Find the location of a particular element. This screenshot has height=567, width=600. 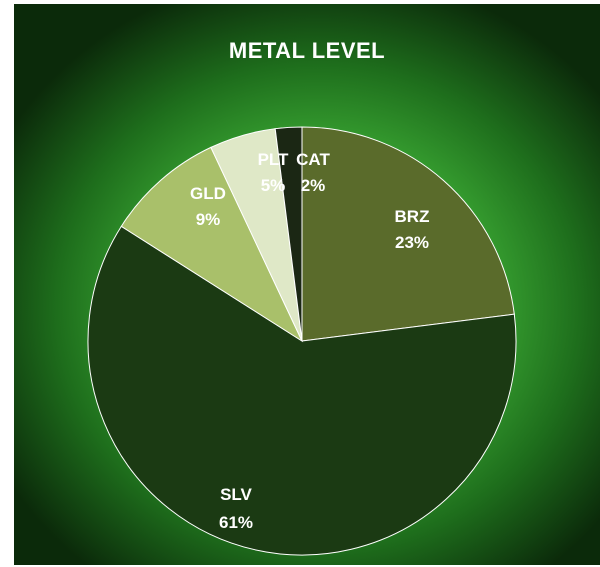

pie-slice-gld is located at coordinates (212, 244).